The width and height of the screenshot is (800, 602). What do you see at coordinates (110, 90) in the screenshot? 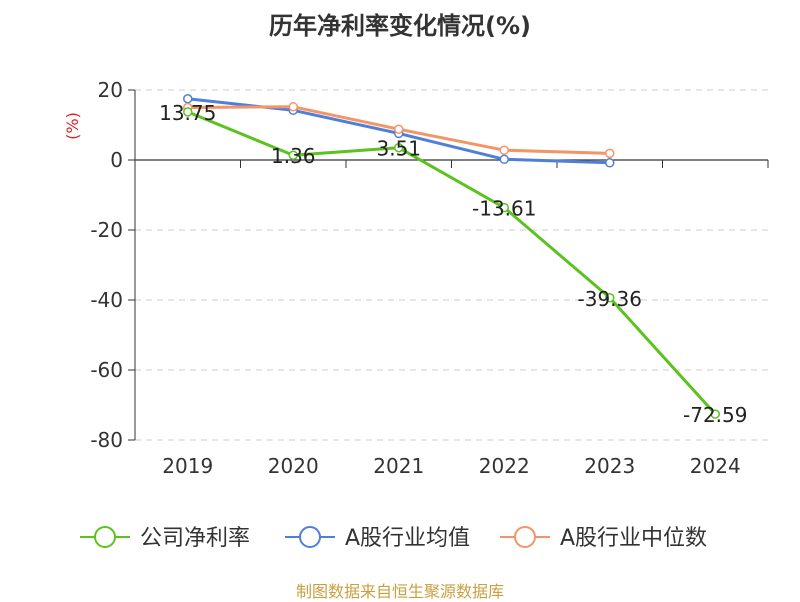
I see `y-tick-label: 20` at bounding box center [110, 90].